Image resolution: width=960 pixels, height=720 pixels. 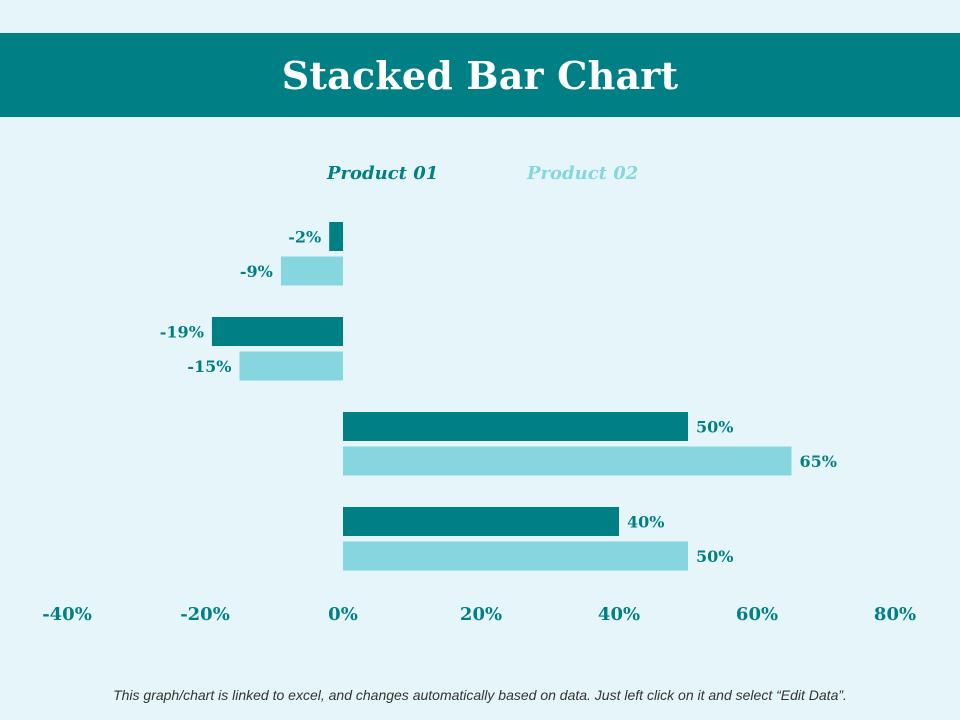 What do you see at coordinates (67, 614) in the screenshot?
I see `x-tick-label: -40%` at bounding box center [67, 614].